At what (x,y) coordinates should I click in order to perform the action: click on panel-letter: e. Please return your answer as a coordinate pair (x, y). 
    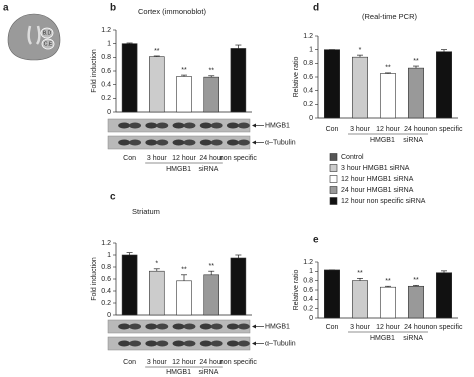
    Looking at the image, I should click on (316, 240).